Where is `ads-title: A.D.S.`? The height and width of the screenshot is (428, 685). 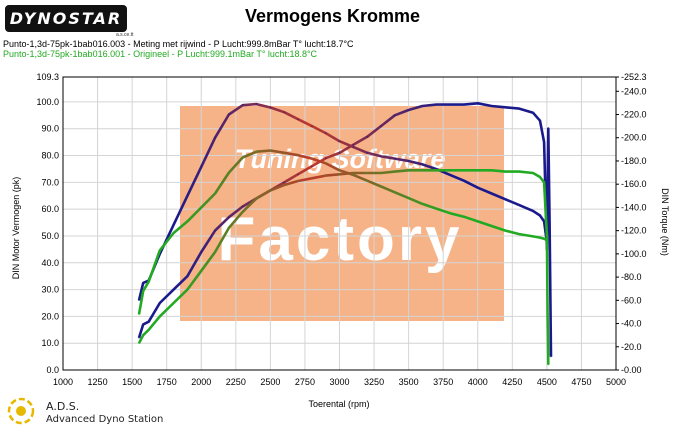 ads-title: A.D.S. is located at coordinates (63, 406).